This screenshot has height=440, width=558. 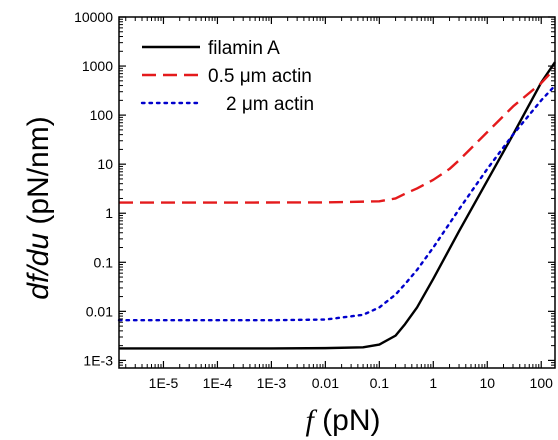 I want to click on y-axis-title: df/du (pN/nm), so click(x=38, y=207).